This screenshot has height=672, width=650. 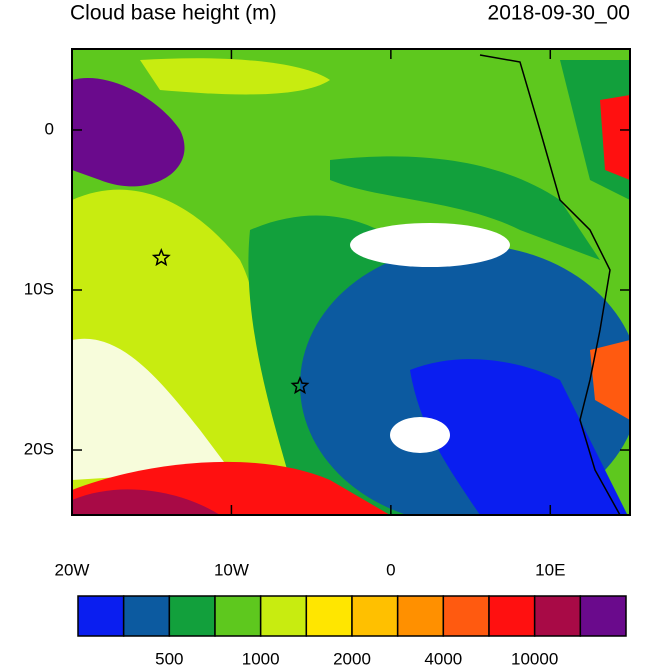 What do you see at coordinates (352, 658) in the screenshot?
I see `colorbar-label: 2000` at bounding box center [352, 658].